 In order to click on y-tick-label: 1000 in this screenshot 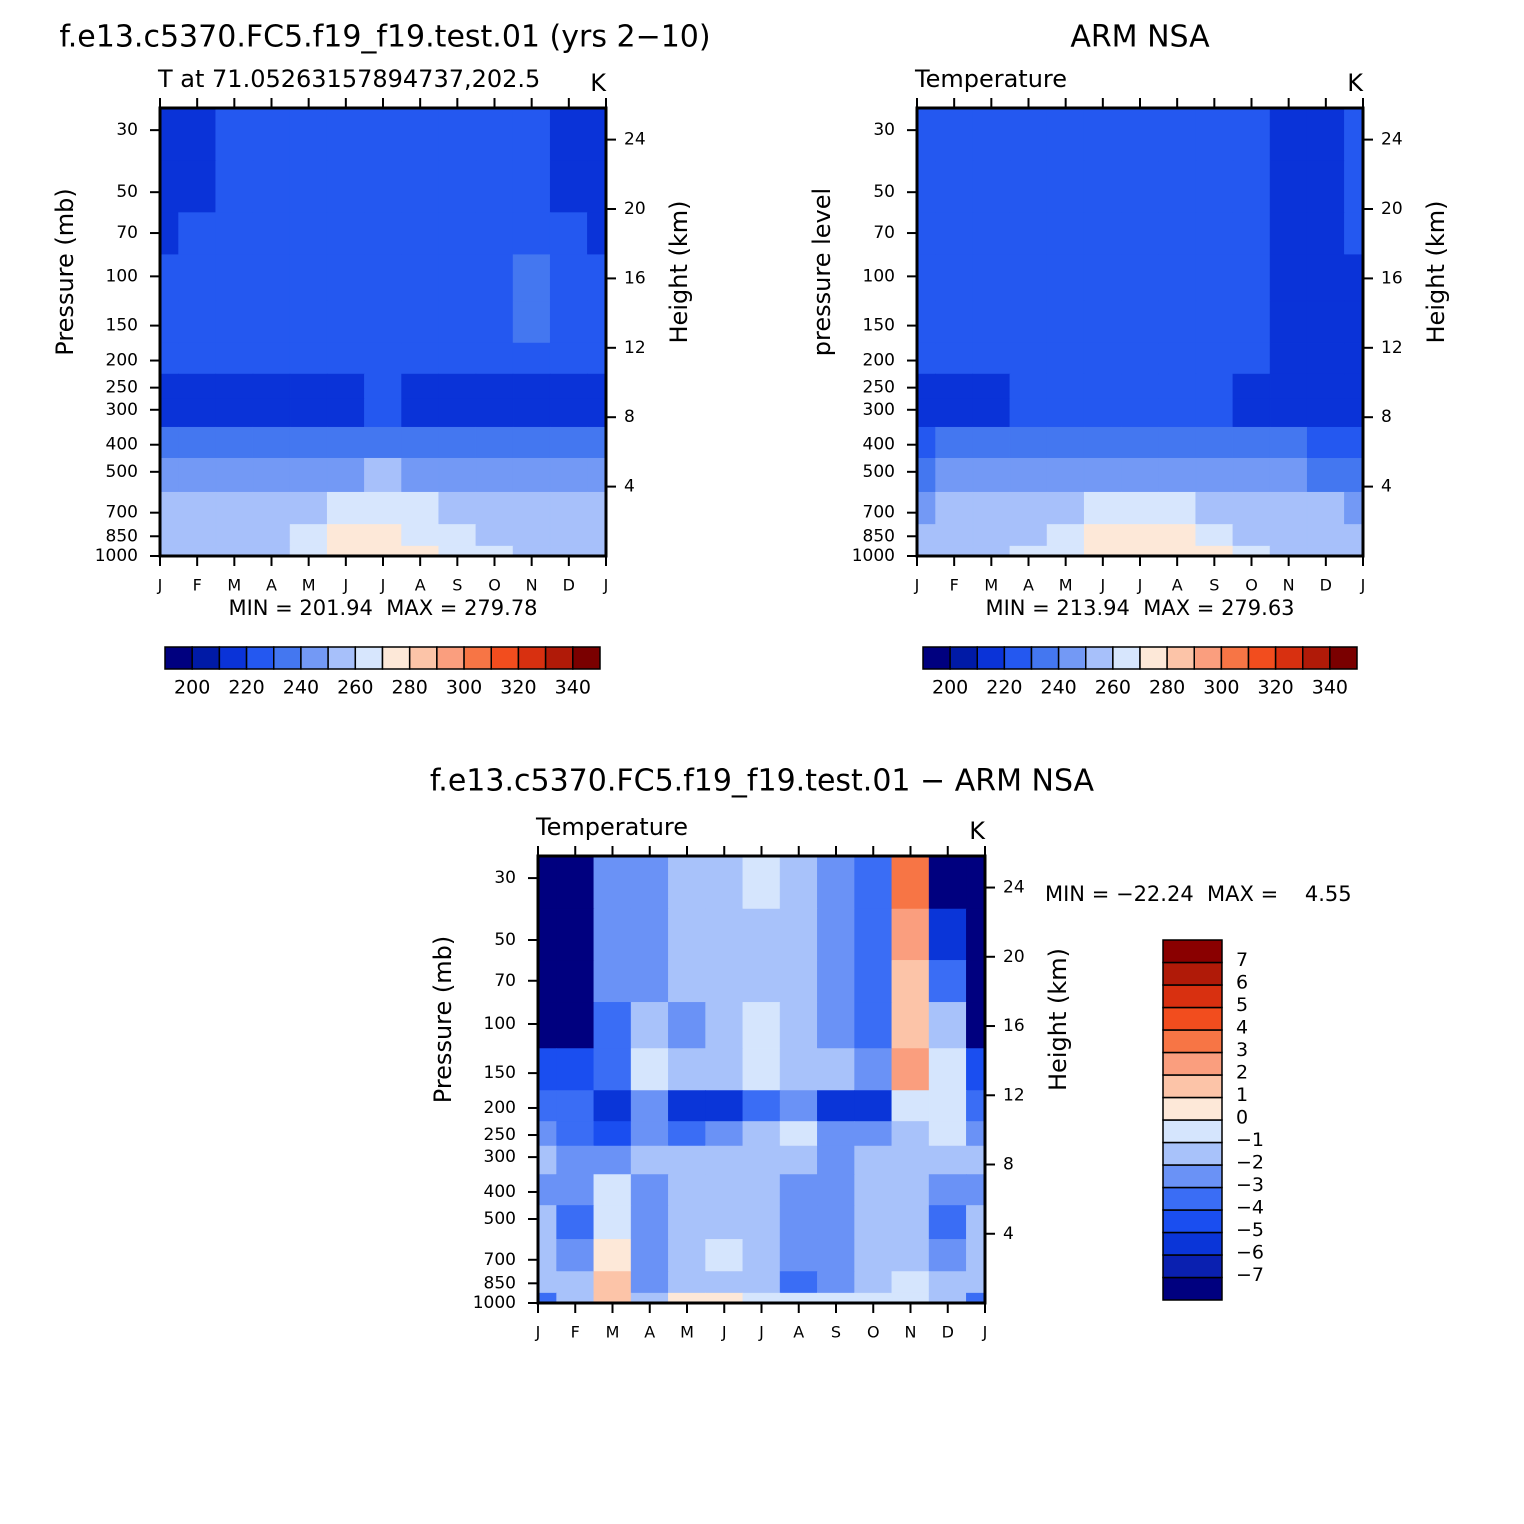, I will do `click(873, 556)`.